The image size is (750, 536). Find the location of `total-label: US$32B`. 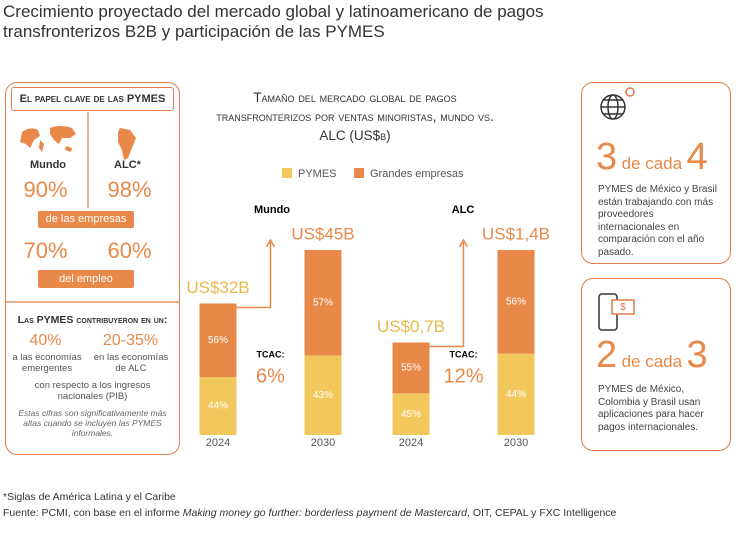

total-label: US$32B is located at coordinates (217, 287).